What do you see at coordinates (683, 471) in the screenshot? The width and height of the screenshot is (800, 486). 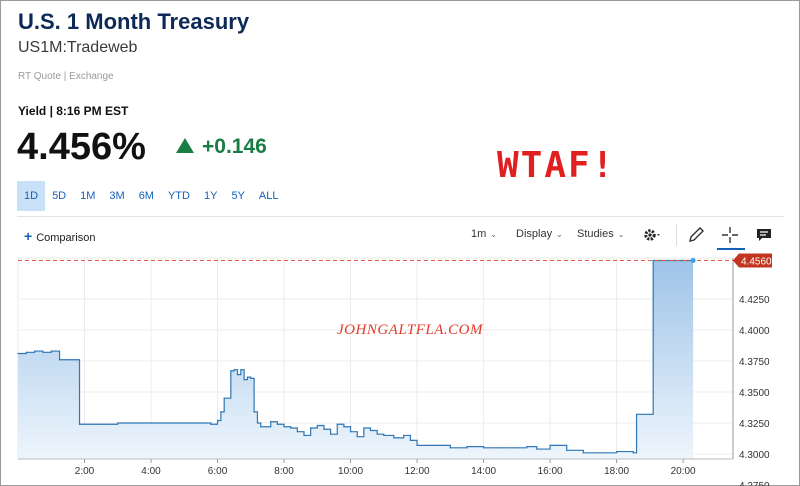 I see `x-tick-label: 20:00` at bounding box center [683, 471].